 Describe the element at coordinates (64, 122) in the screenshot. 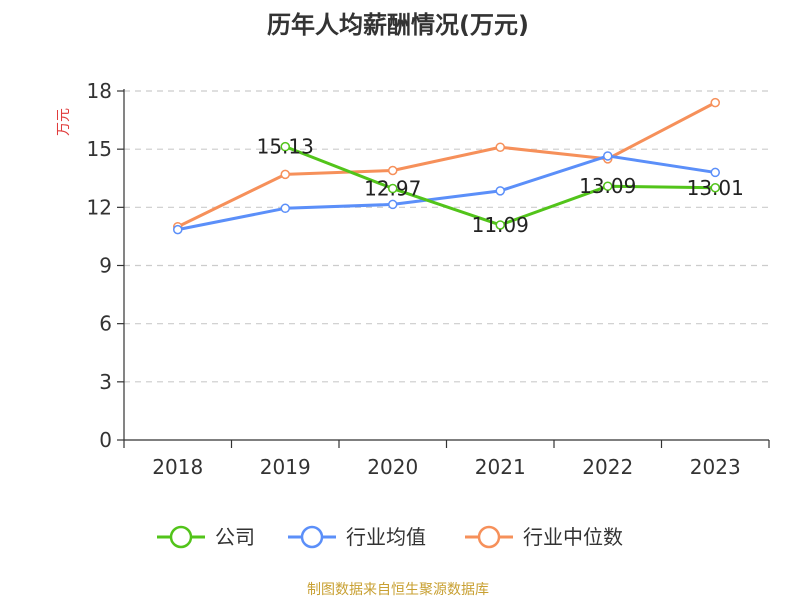

I see `y-axis-label: 万元` at that location.